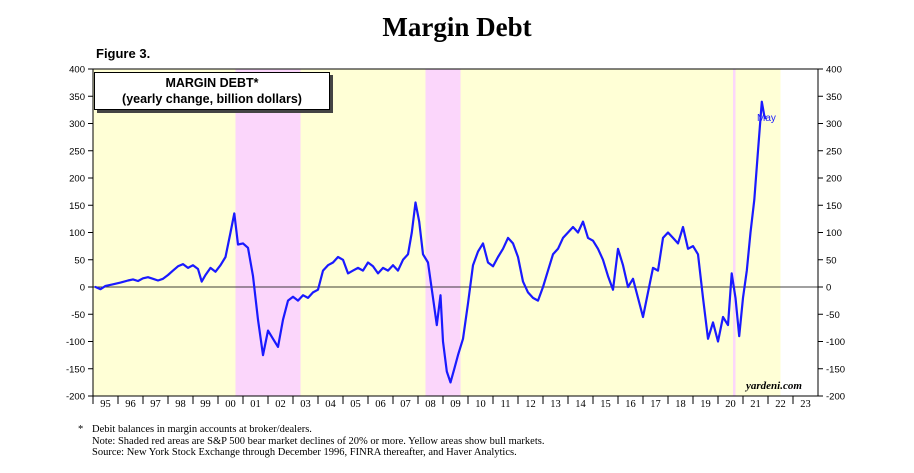  Describe the element at coordinates (212, 83) in the screenshot. I see `legend-title: MARGIN DEBT*` at that location.